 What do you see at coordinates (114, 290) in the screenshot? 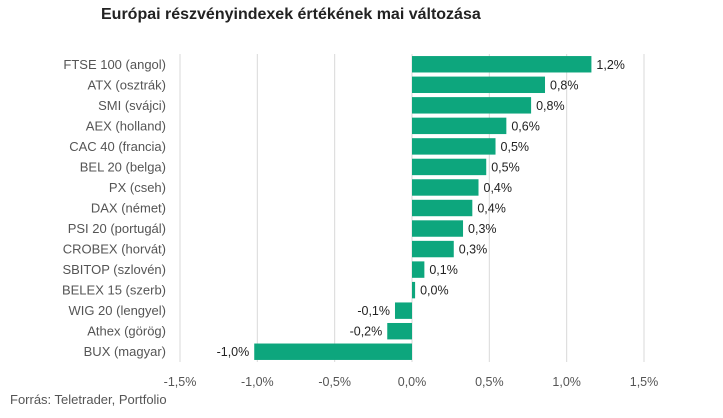
I see `category-label: BELEX 15 (szerb)` at bounding box center [114, 290].